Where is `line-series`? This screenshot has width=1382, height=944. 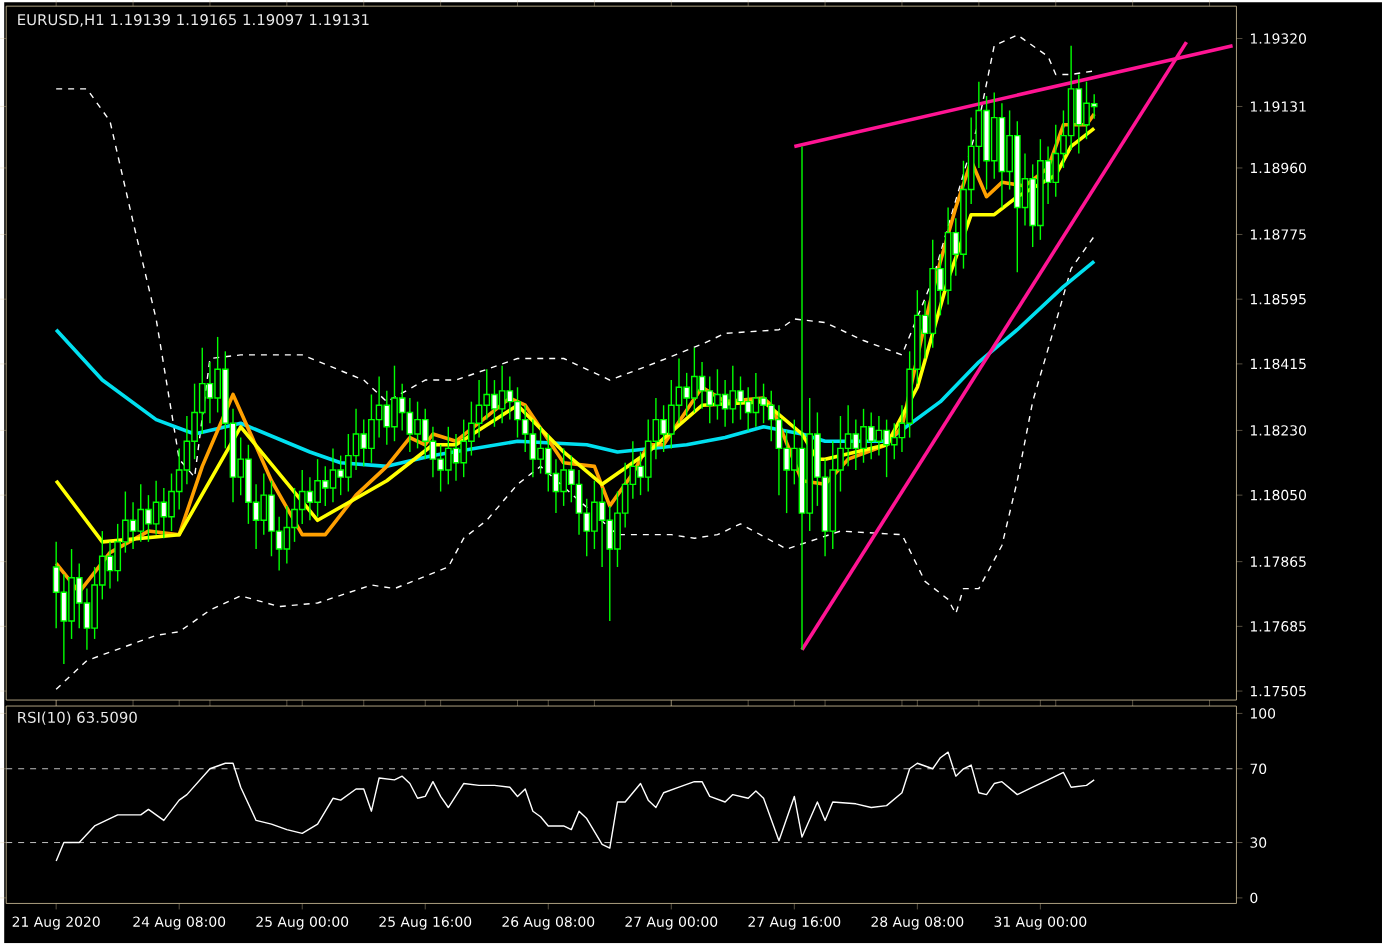 line-series is located at coordinates (575, 807).